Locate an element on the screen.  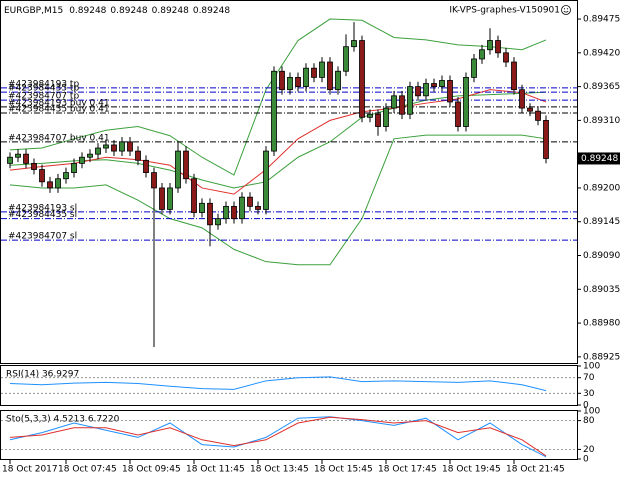
current-price-label: 0.89248 is located at coordinates (599, 159).